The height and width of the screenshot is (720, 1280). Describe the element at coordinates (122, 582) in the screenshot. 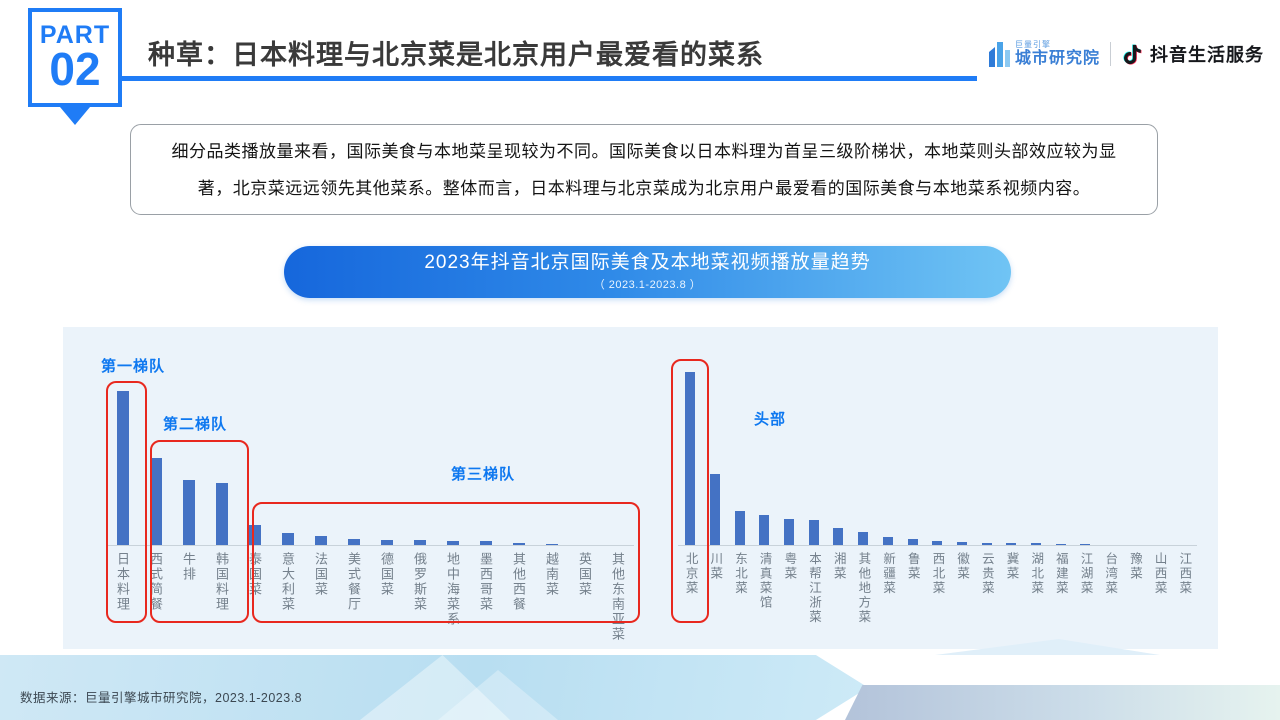

I see `category-label: 日本料理` at that location.